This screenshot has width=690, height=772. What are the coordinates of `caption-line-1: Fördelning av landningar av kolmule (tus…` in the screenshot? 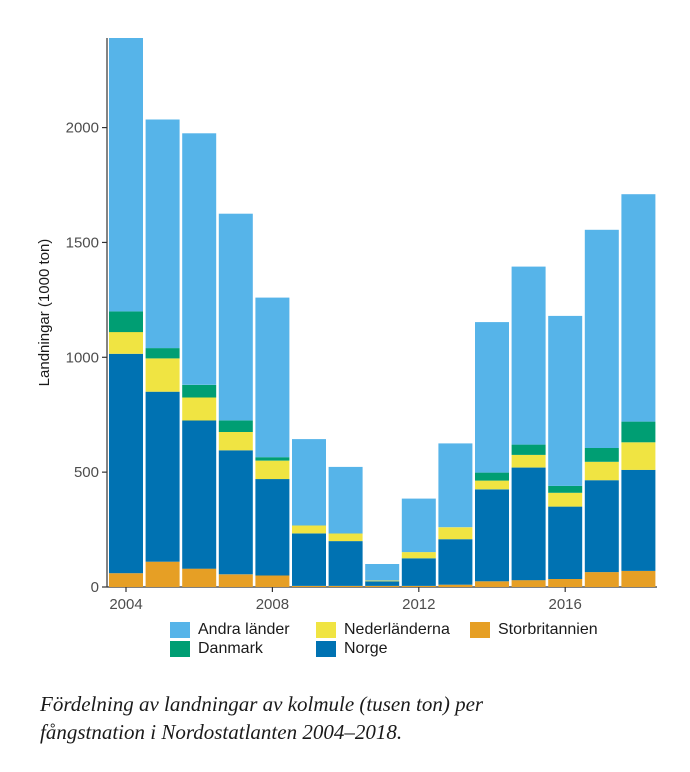 It's located at (262, 704).